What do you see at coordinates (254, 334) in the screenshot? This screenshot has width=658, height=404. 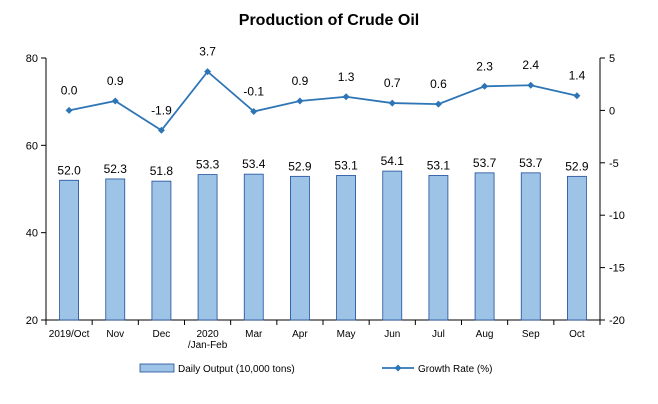 I see `x-tick-label: Mar` at bounding box center [254, 334].